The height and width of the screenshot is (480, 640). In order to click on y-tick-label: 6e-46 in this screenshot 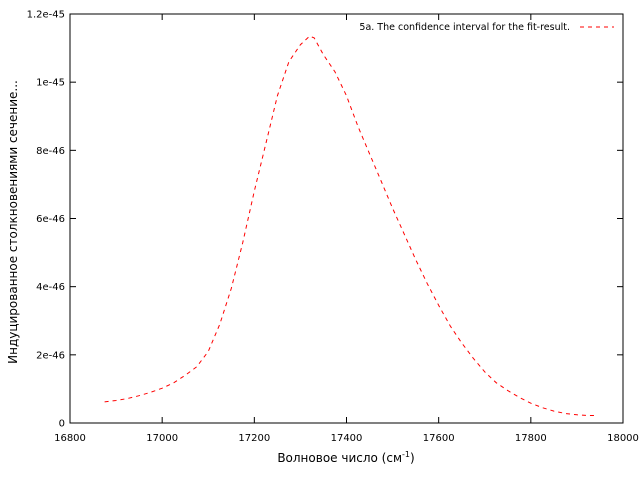, I will do `click(50, 219)`.